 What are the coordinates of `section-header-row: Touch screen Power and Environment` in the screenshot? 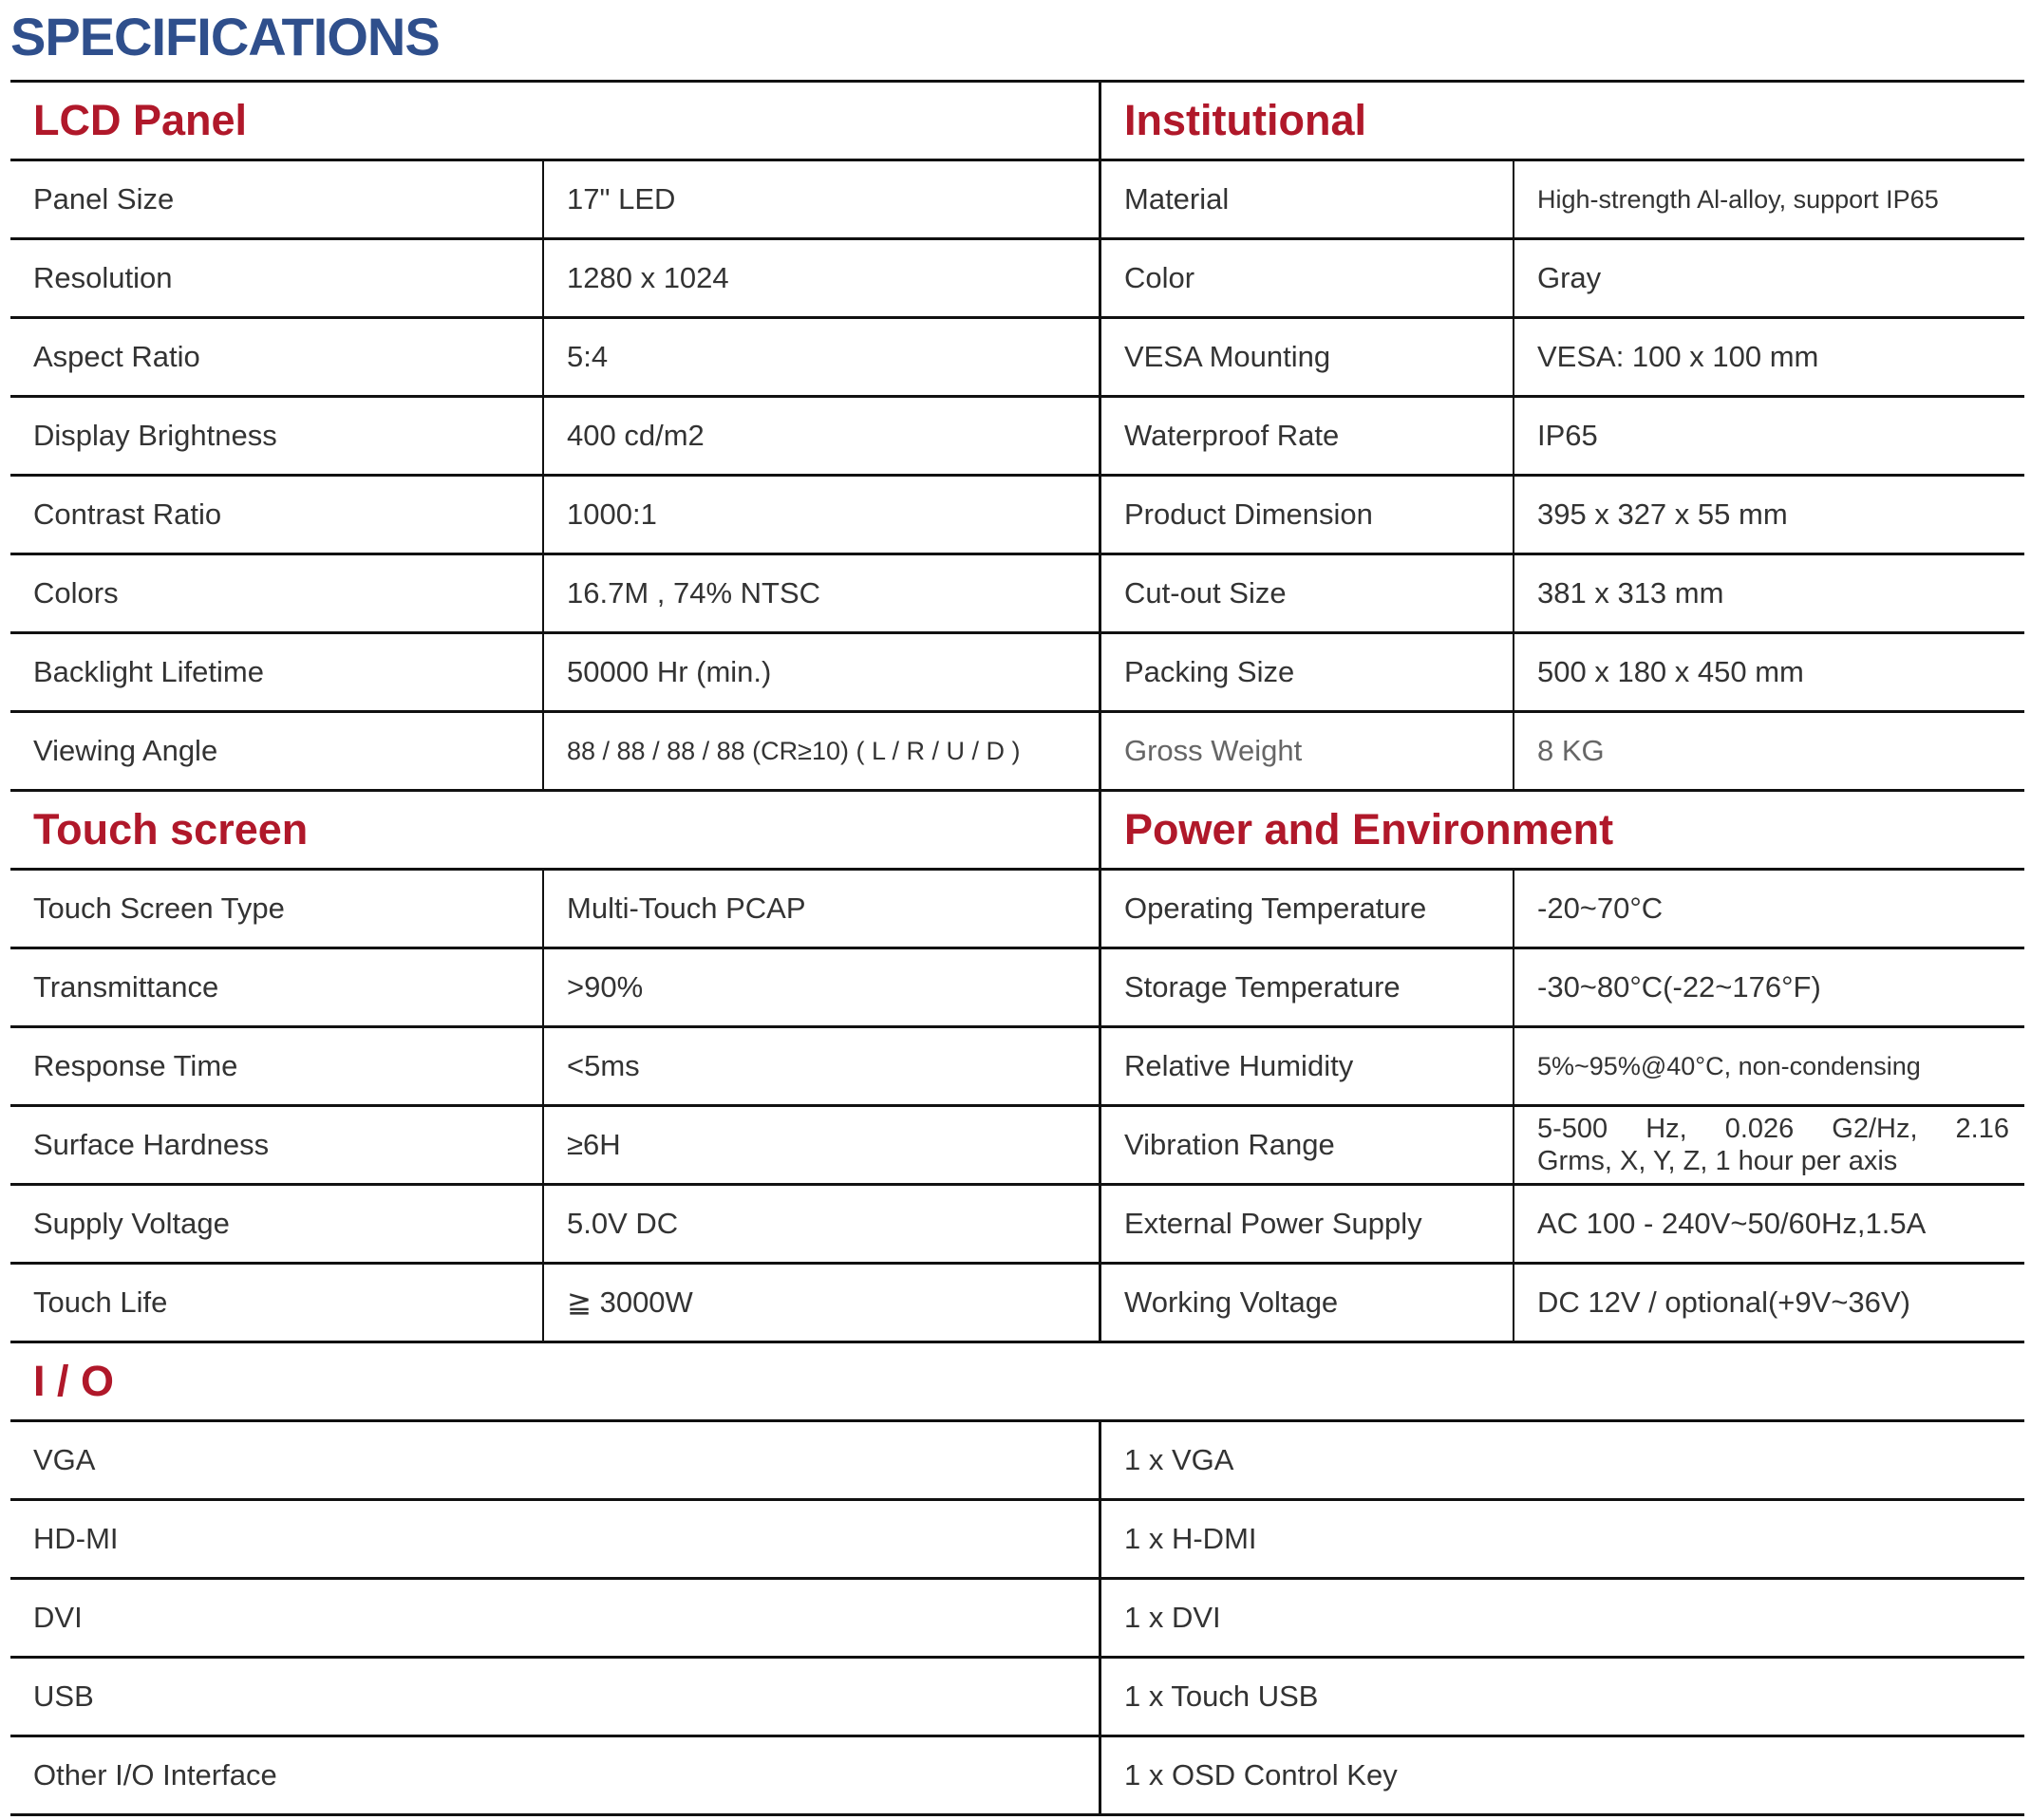 It's located at (1017, 832).